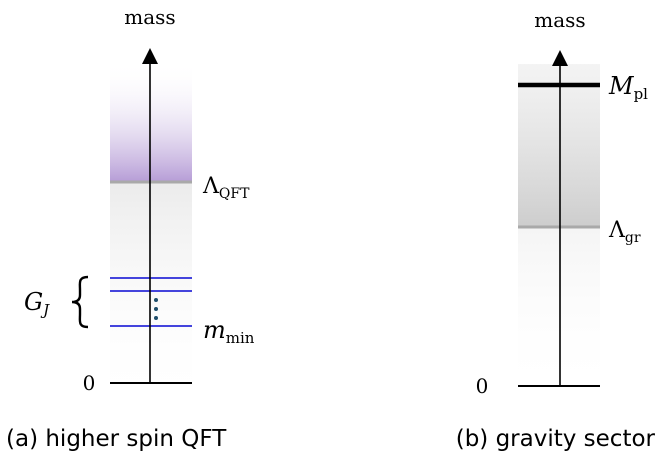  What do you see at coordinates (80, 302) in the screenshot?
I see `panel-a-family-brace` at bounding box center [80, 302].